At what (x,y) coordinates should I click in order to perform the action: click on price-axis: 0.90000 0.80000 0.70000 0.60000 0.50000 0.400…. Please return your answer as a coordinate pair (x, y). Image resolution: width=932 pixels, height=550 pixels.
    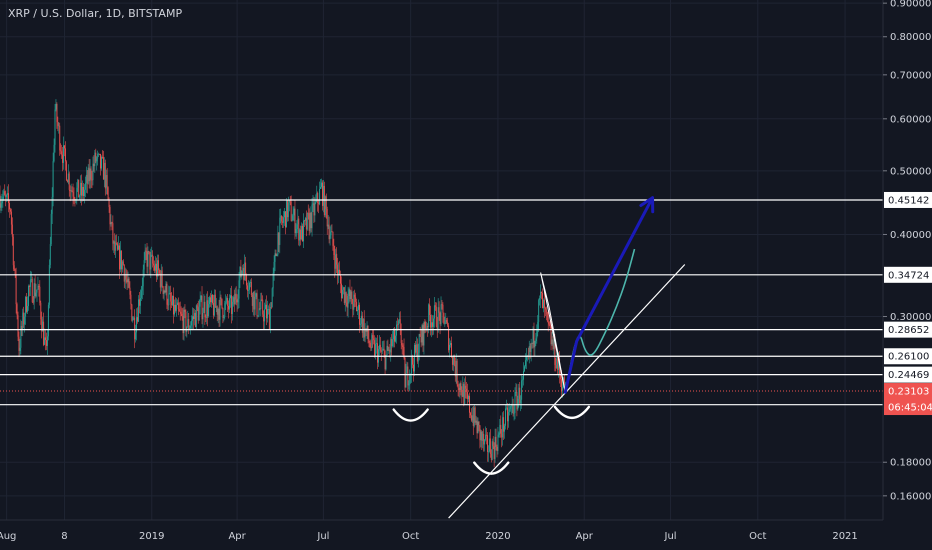
    Looking at the image, I should click on (907, 275).